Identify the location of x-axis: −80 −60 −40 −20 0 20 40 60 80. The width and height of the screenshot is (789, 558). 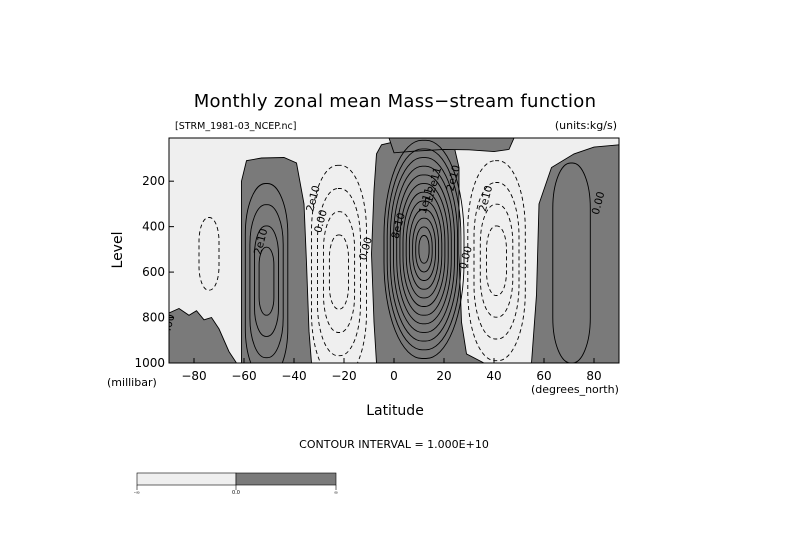
(391, 370).